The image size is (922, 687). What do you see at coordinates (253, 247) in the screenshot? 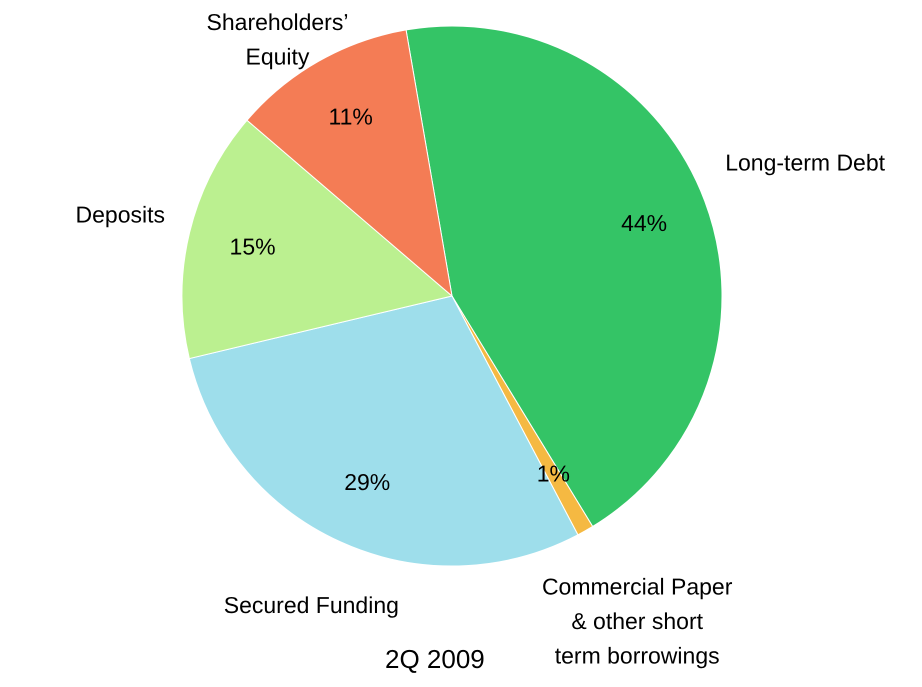
I see `data-label: 15%` at bounding box center [253, 247].